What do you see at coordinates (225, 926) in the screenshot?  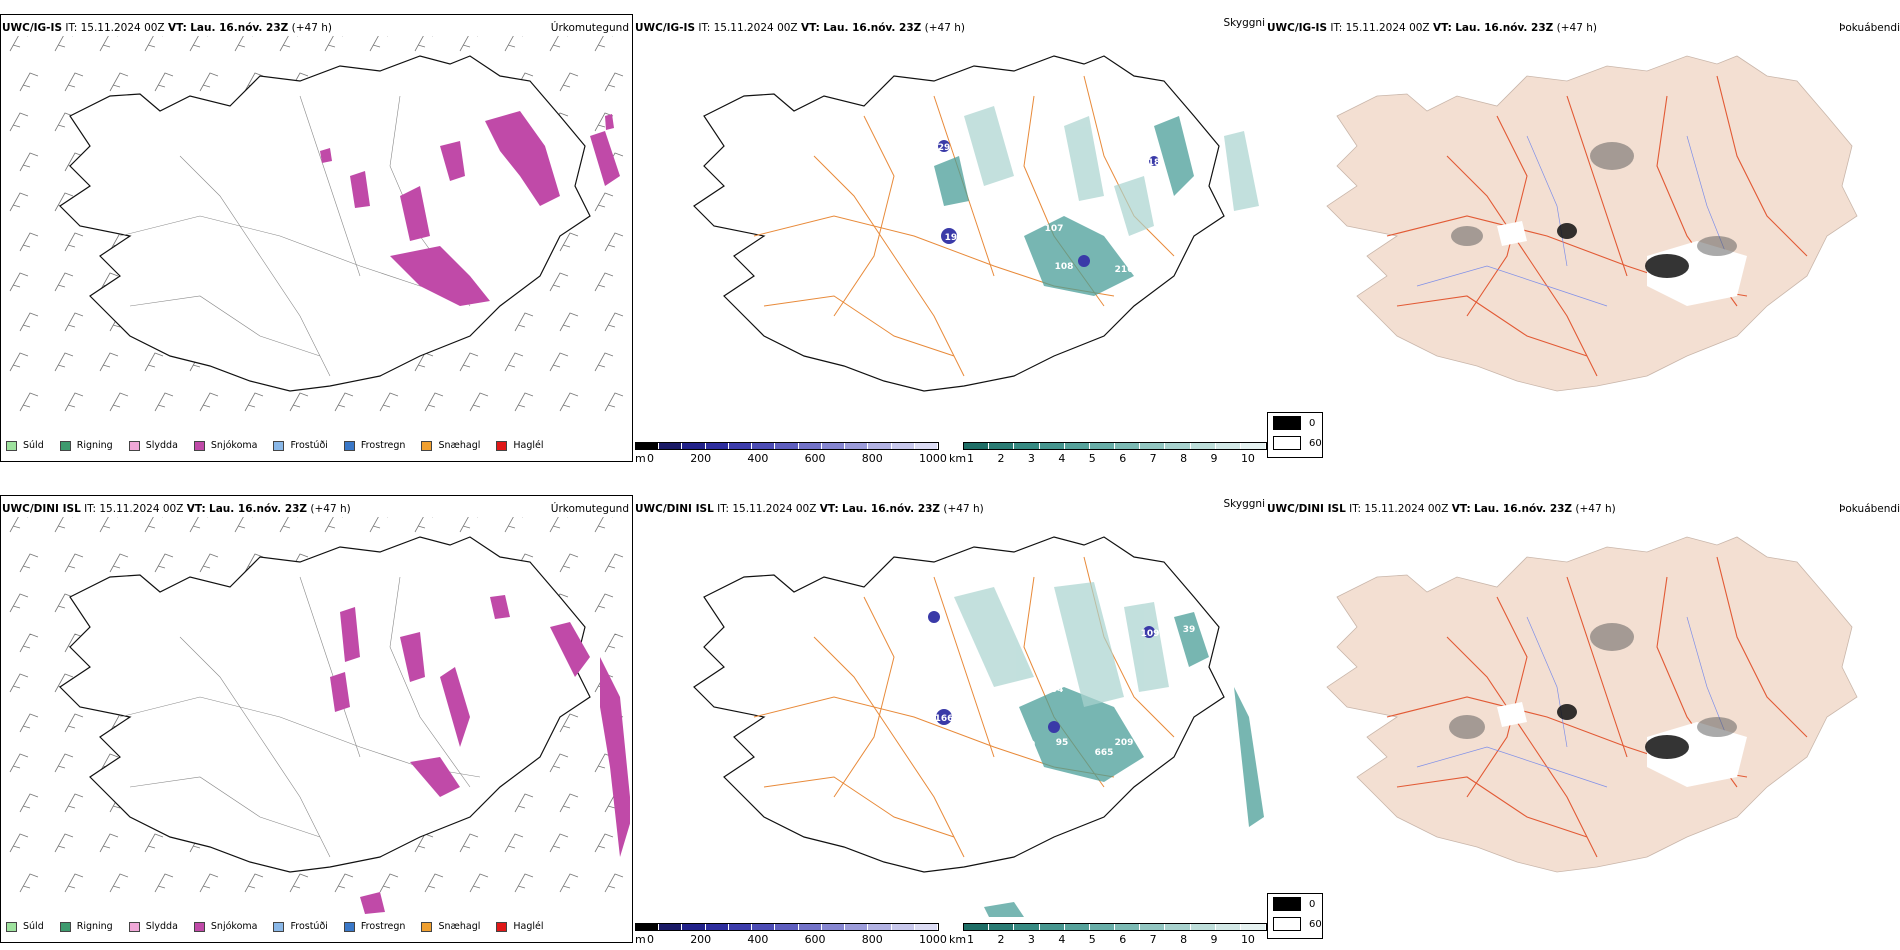 I see `legend-item: Snjókoma` at bounding box center [225, 926].